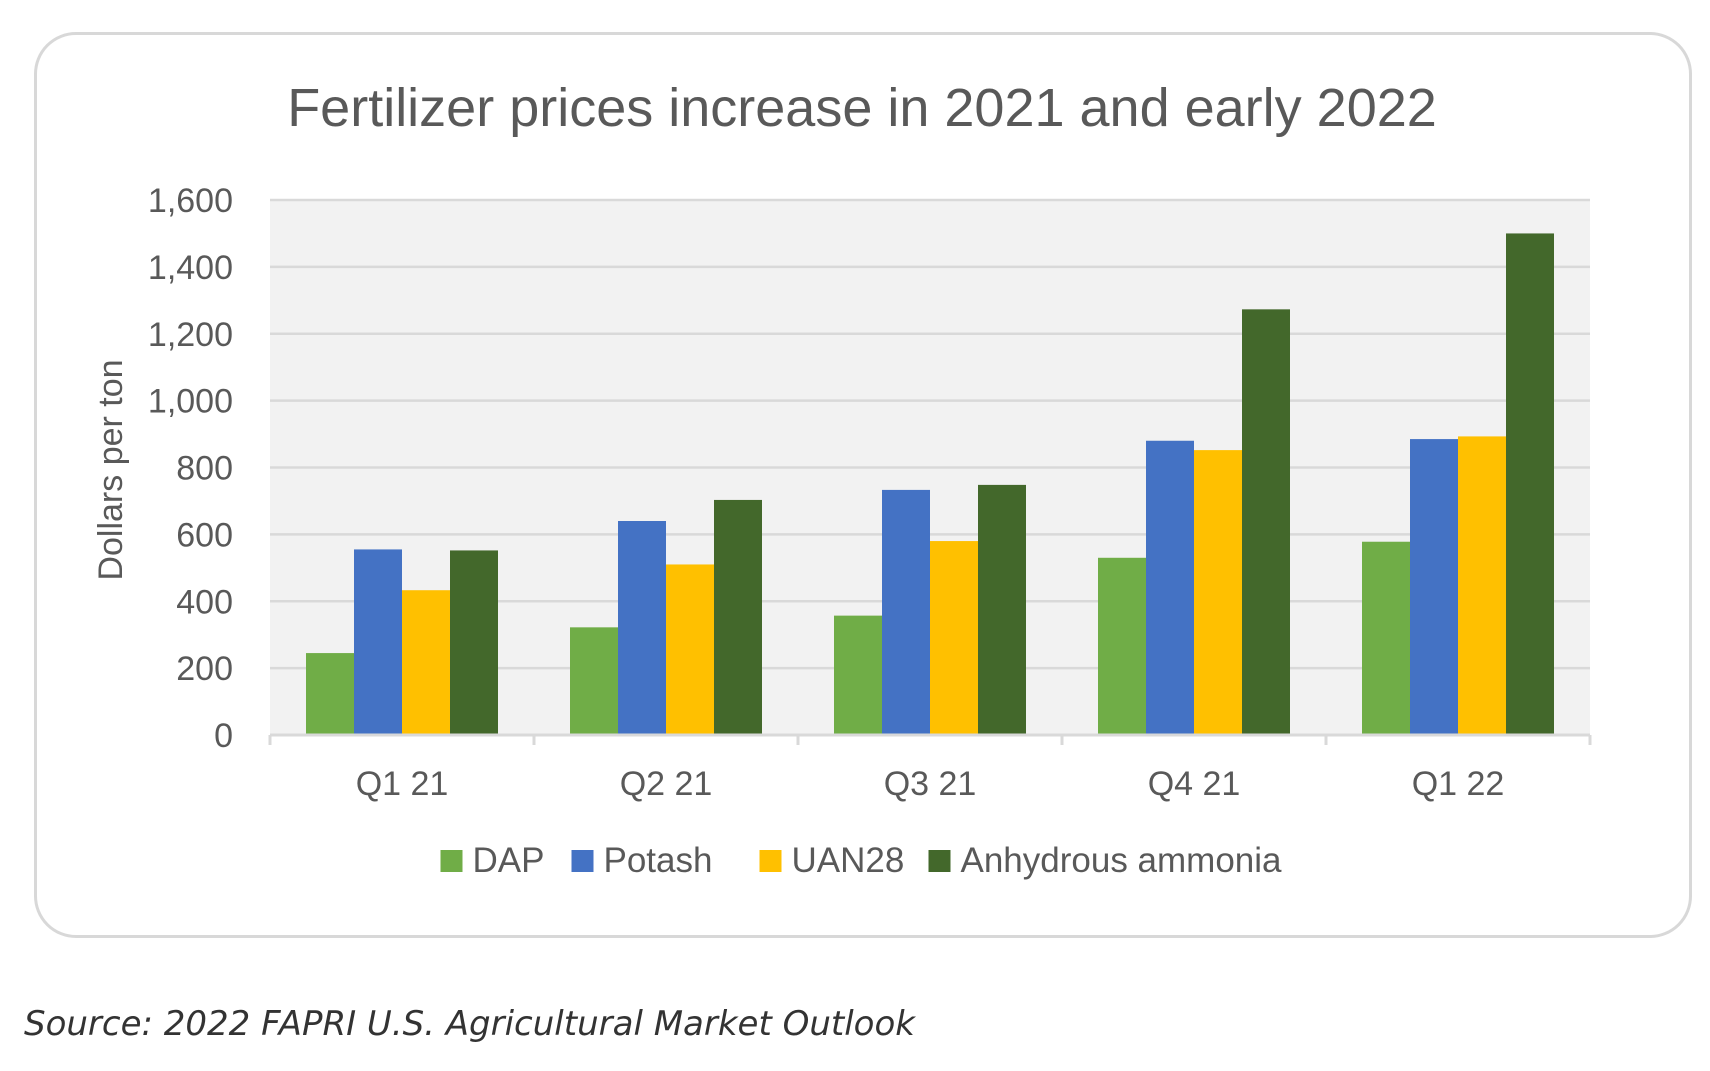 The image size is (1710, 1071). I want to click on y-tick-label: 1,200, so click(190, 335).